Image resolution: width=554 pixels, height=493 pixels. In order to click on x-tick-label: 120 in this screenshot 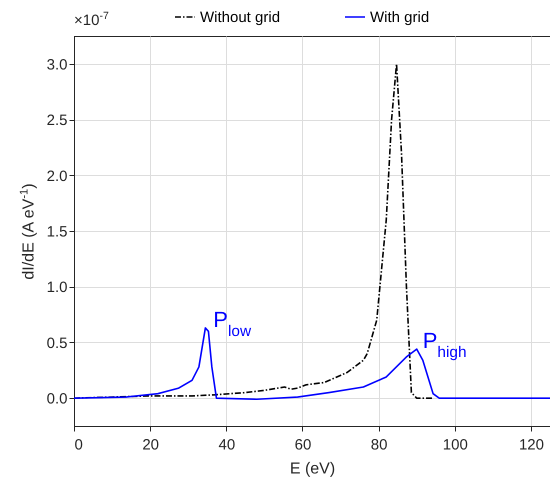, I will do `click(531, 445)`.